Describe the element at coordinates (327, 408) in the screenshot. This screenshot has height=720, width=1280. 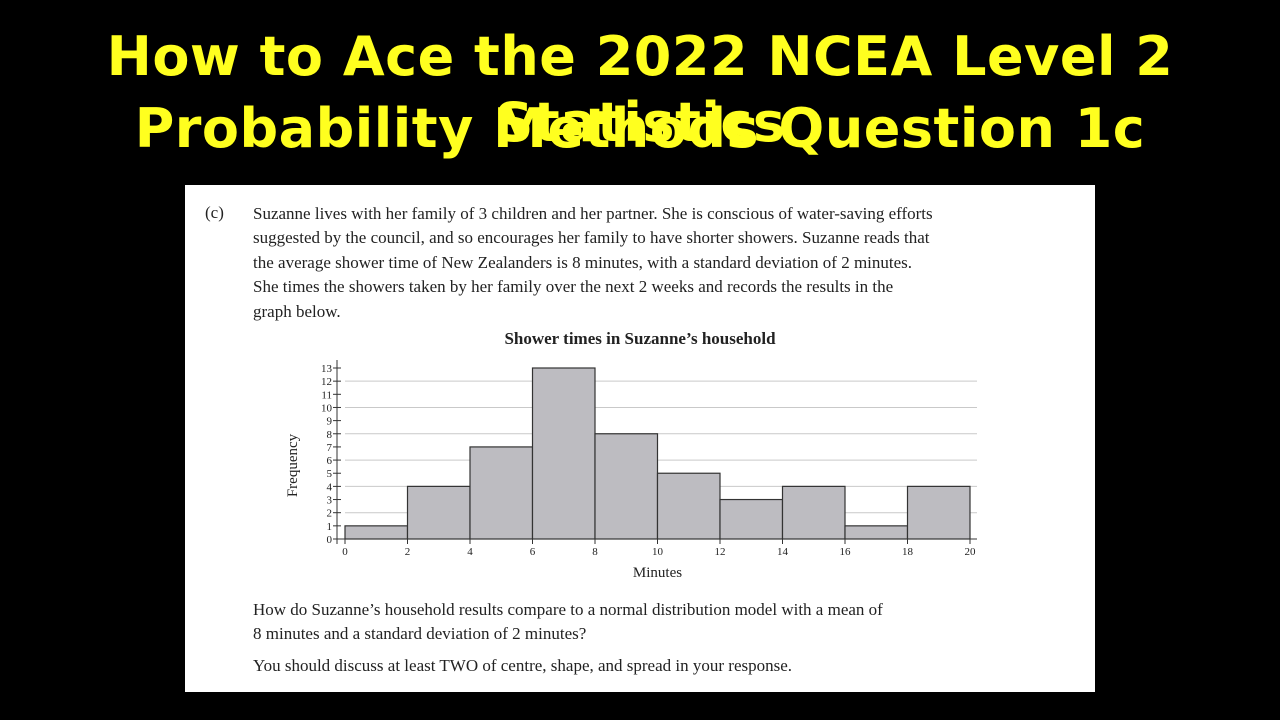
I see `y-tick-label: 10` at that location.